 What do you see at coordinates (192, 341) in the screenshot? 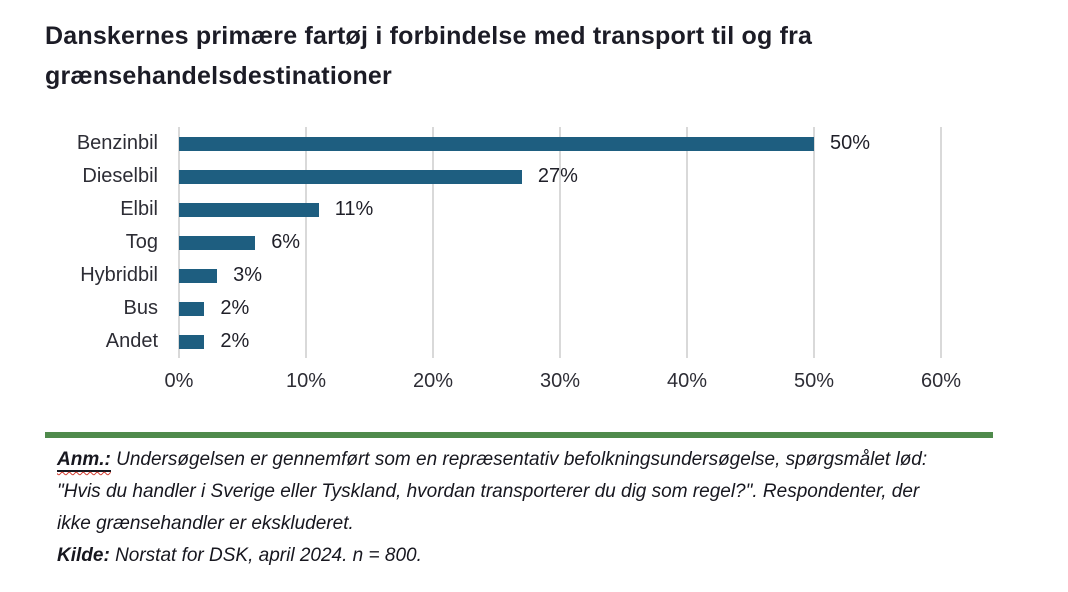
I see `bar-andet` at bounding box center [192, 341].